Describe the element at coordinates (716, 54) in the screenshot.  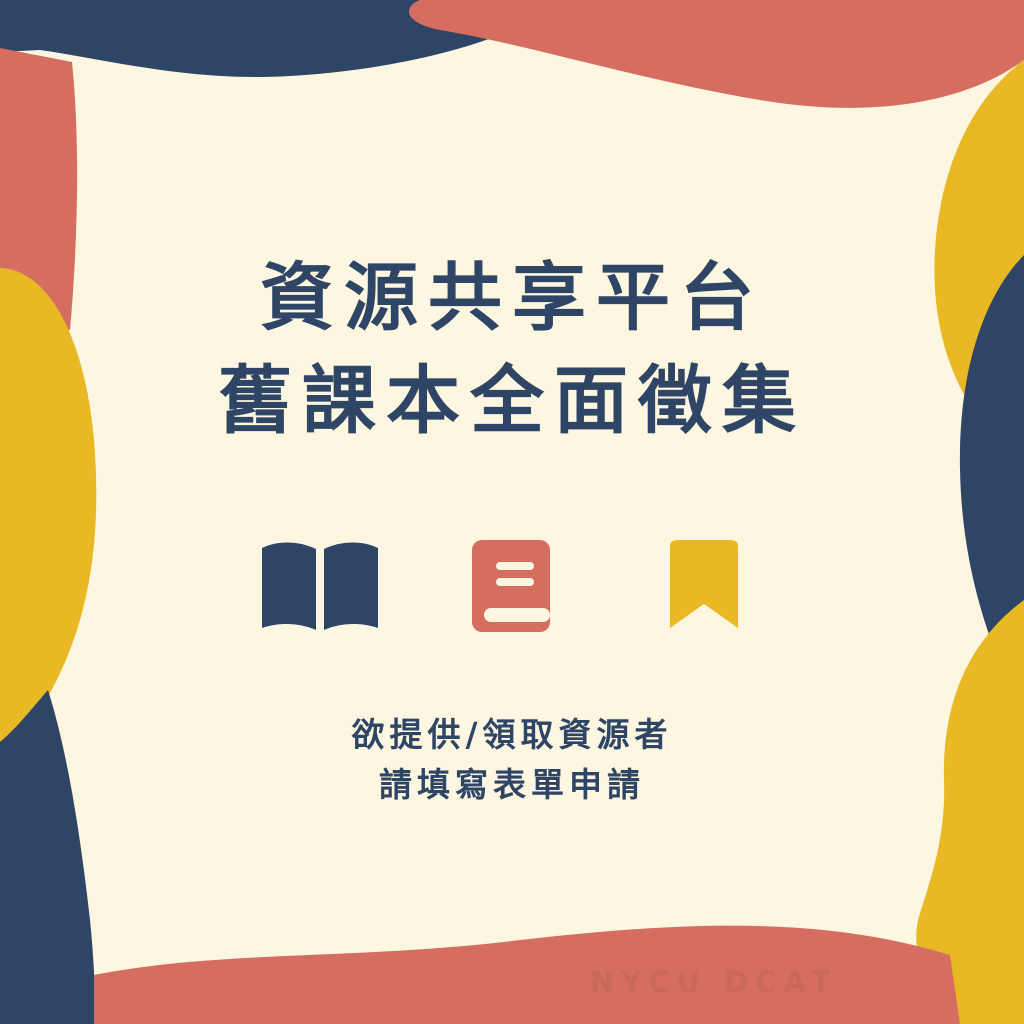
I see `blob-coral-top` at that location.